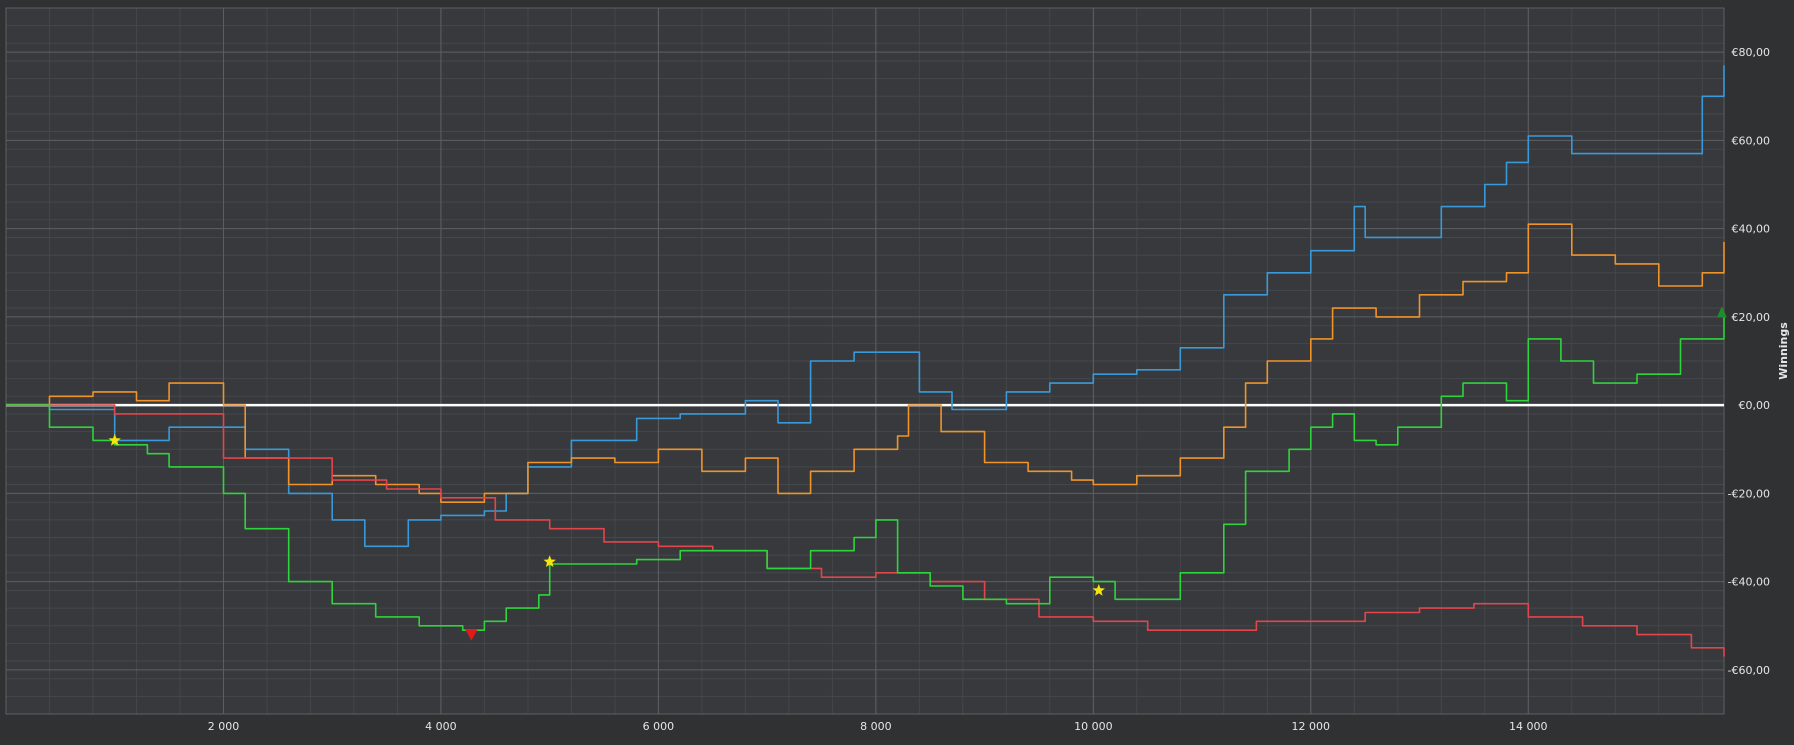  What do you see at coordinates (1749, 670) in the screenshot?
I see `y-tick-label: -€60,00` at bounding box center [1749, 670].